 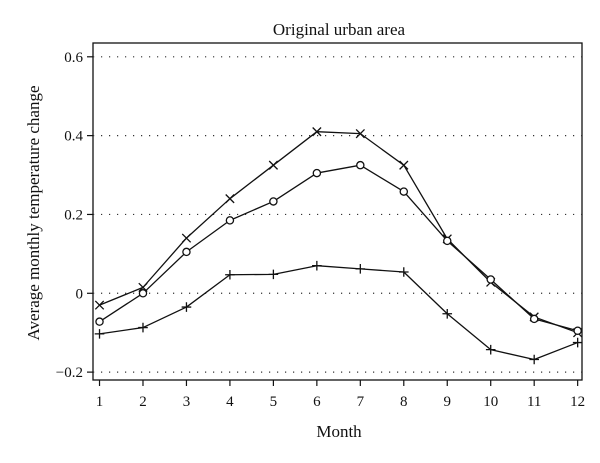 What do you see at coordinates (187, 402) in the screenshot?
I see `x-tick-label: 3` at bounding box center [187, 402].